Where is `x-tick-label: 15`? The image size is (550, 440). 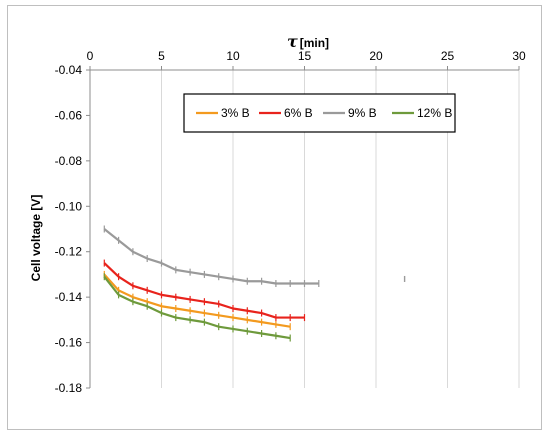
x-tick-label: 15 is located at coordinates (305, 56).